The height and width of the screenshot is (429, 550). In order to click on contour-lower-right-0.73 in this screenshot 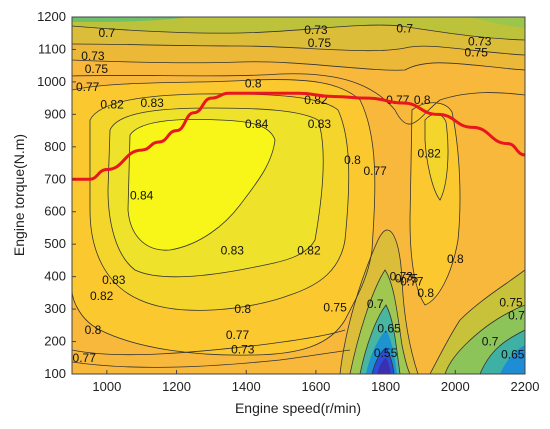, I will do `click(477, 321)`.